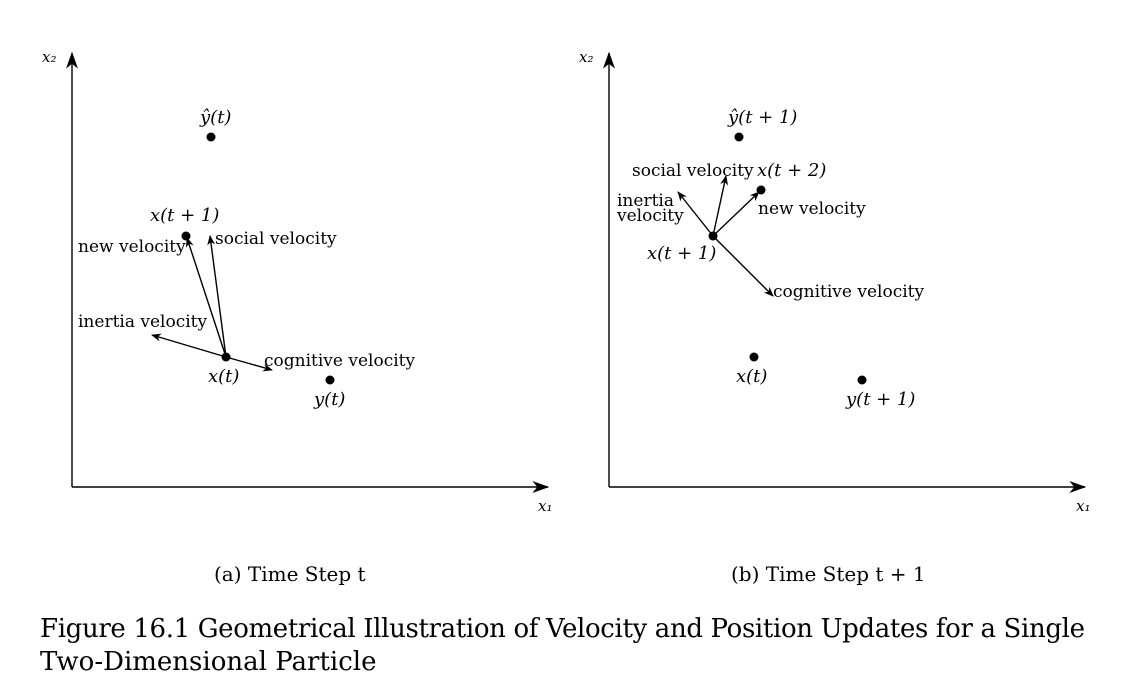 The height and width of the screenshot is (690, 1121). I want to click on panel-b-point-yhat, so click(739, 137).